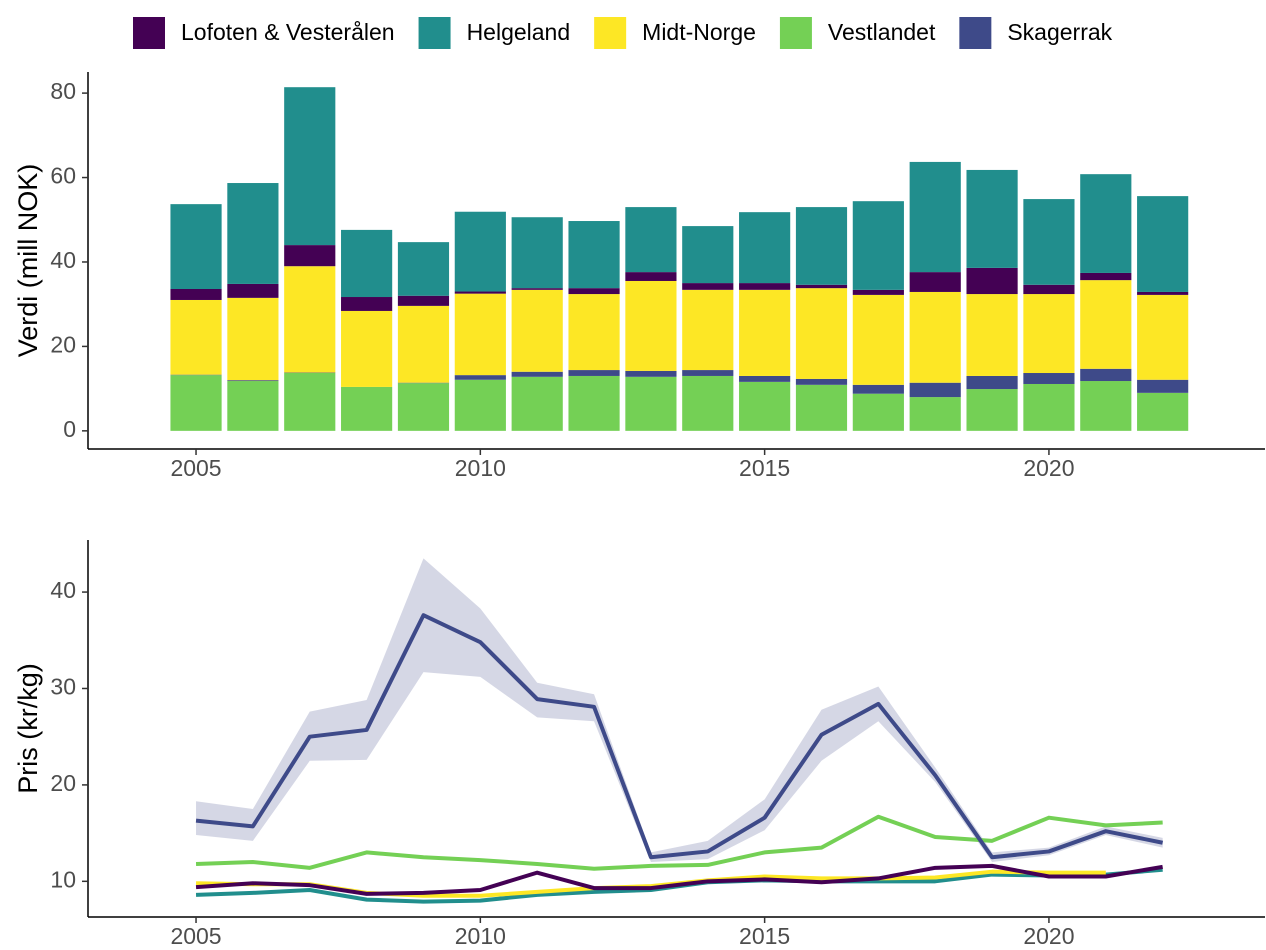  What do you see at coordinates (63, 879) in the screenshot?
I see `y-tick-label: 10` at bounding box center [63, 879].